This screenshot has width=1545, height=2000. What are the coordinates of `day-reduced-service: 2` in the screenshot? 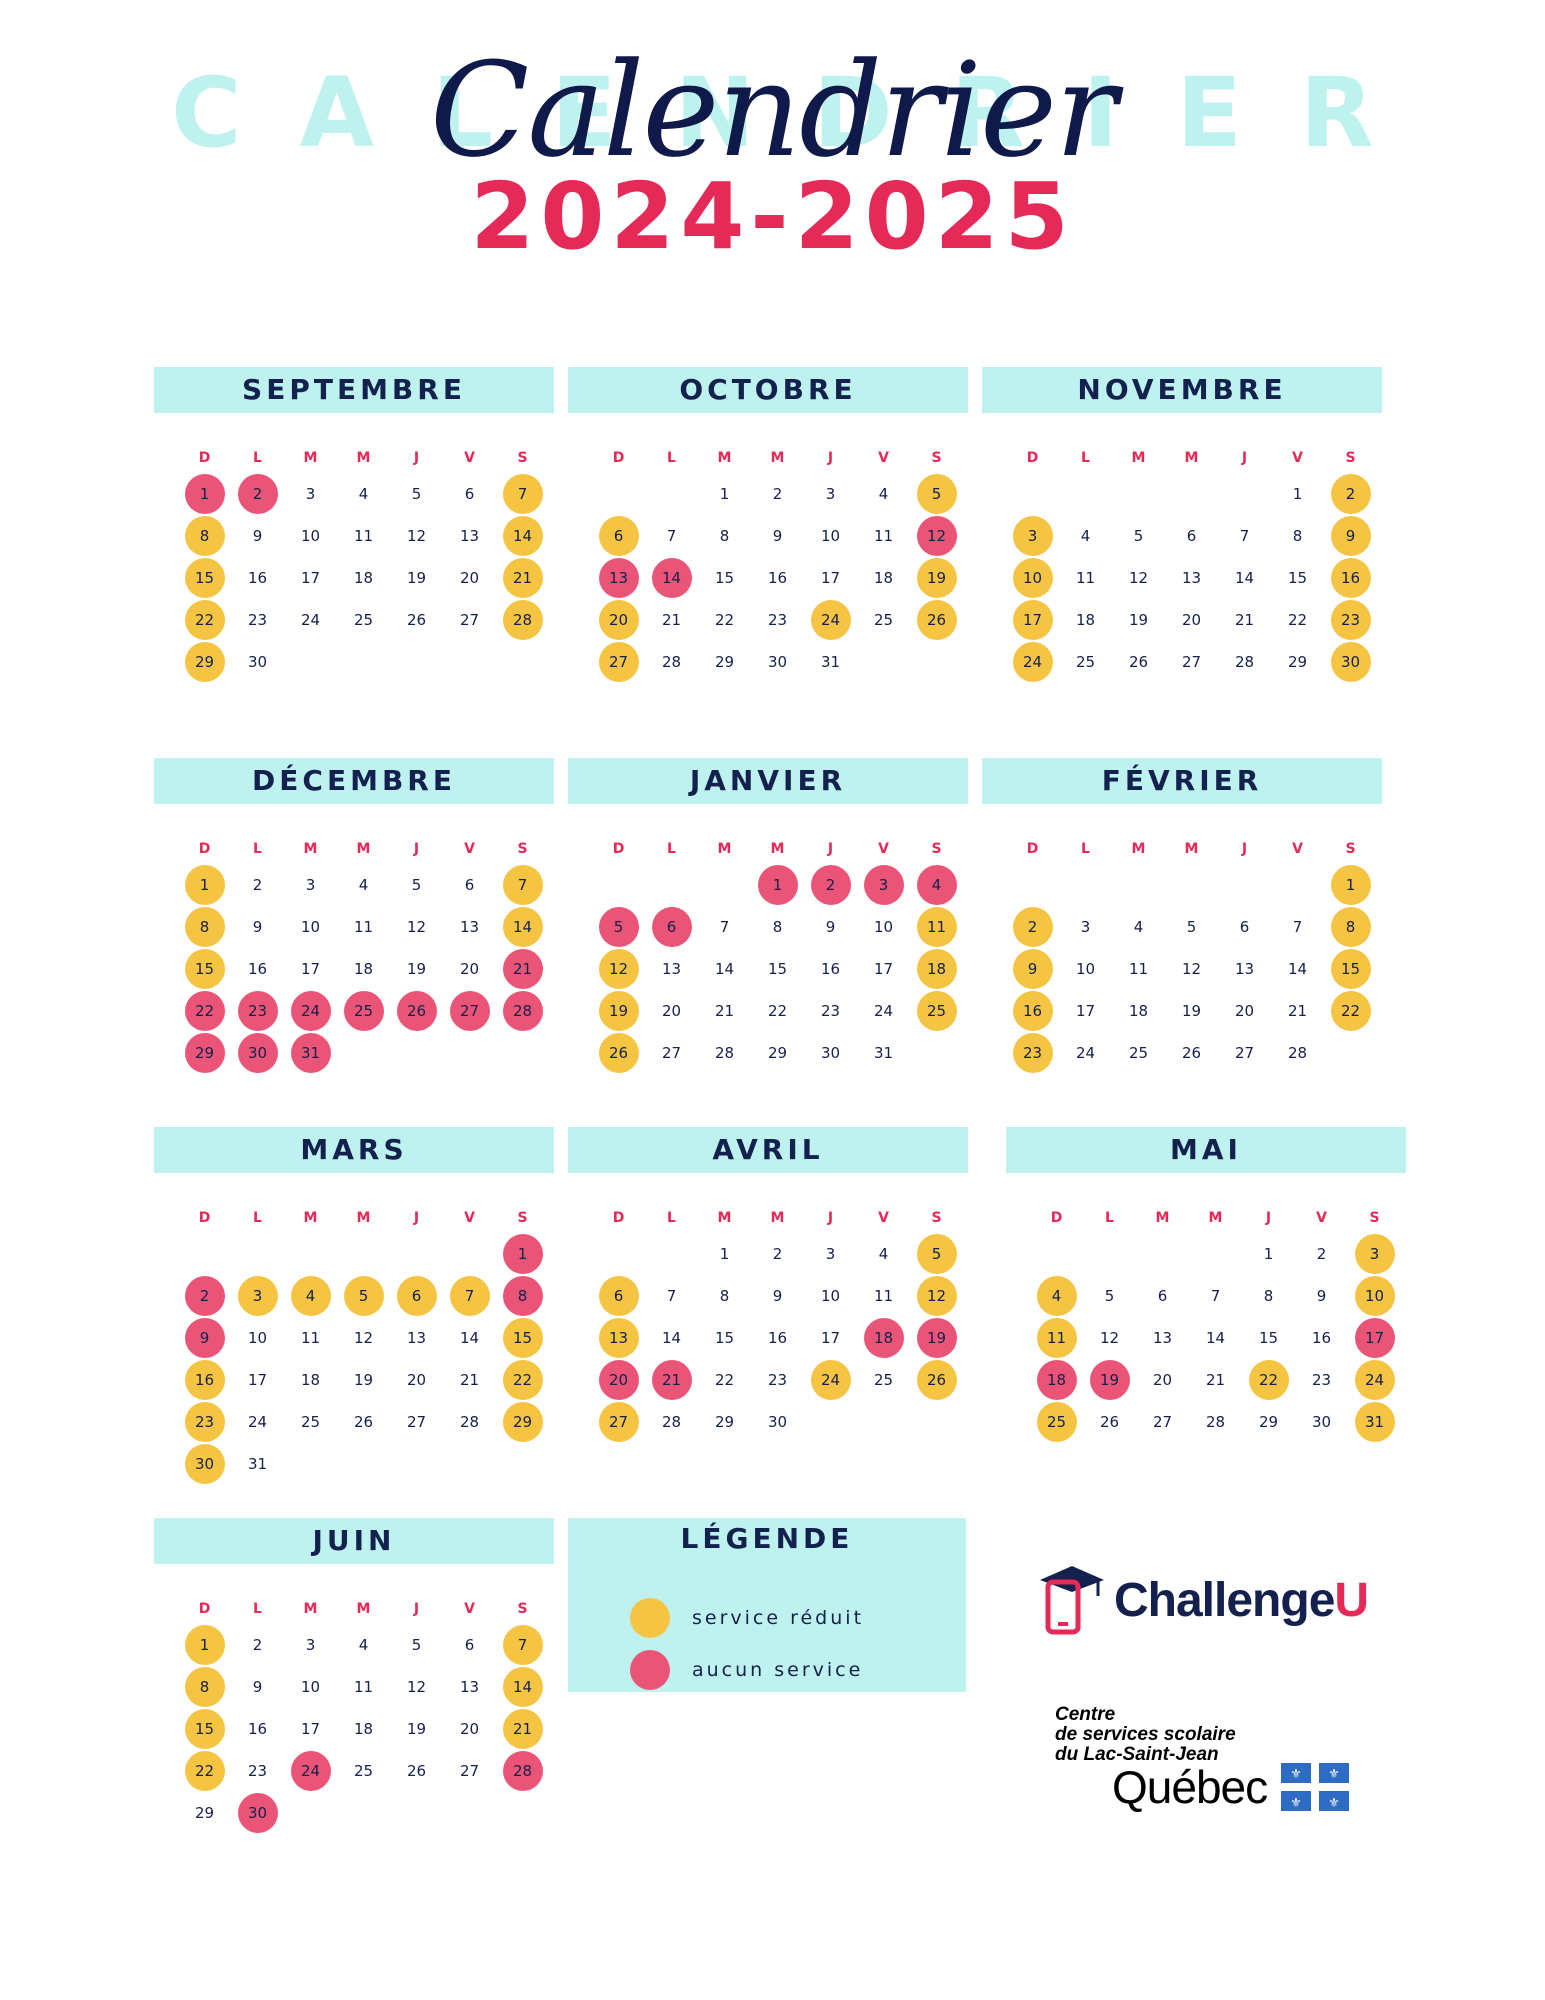 It's located at (1032, 927).